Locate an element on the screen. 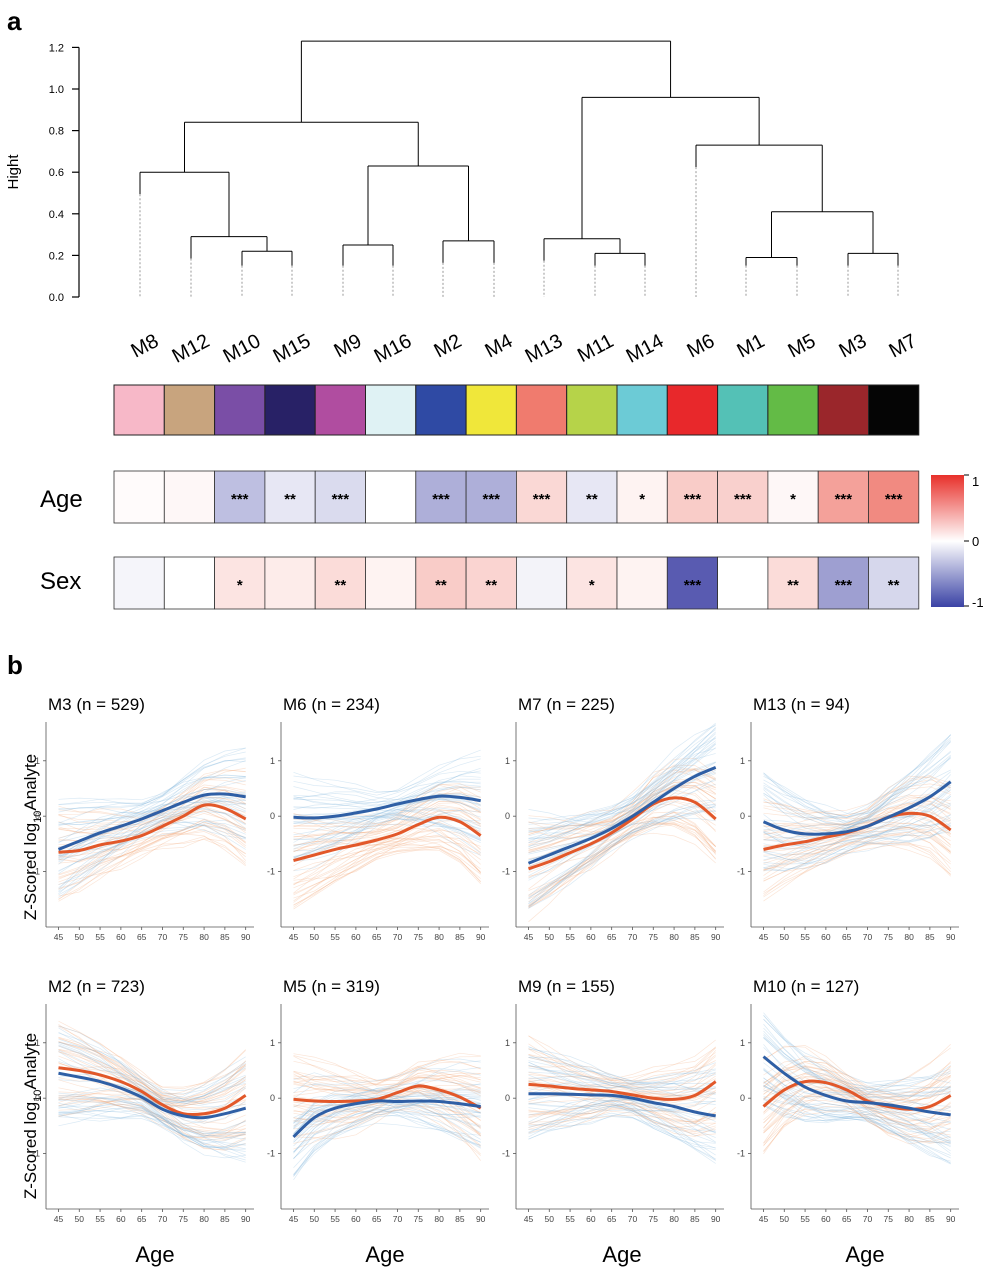 This screenshot has width=987, height=1280. x-axis-label: Age is located at coordinates (384, 1254).